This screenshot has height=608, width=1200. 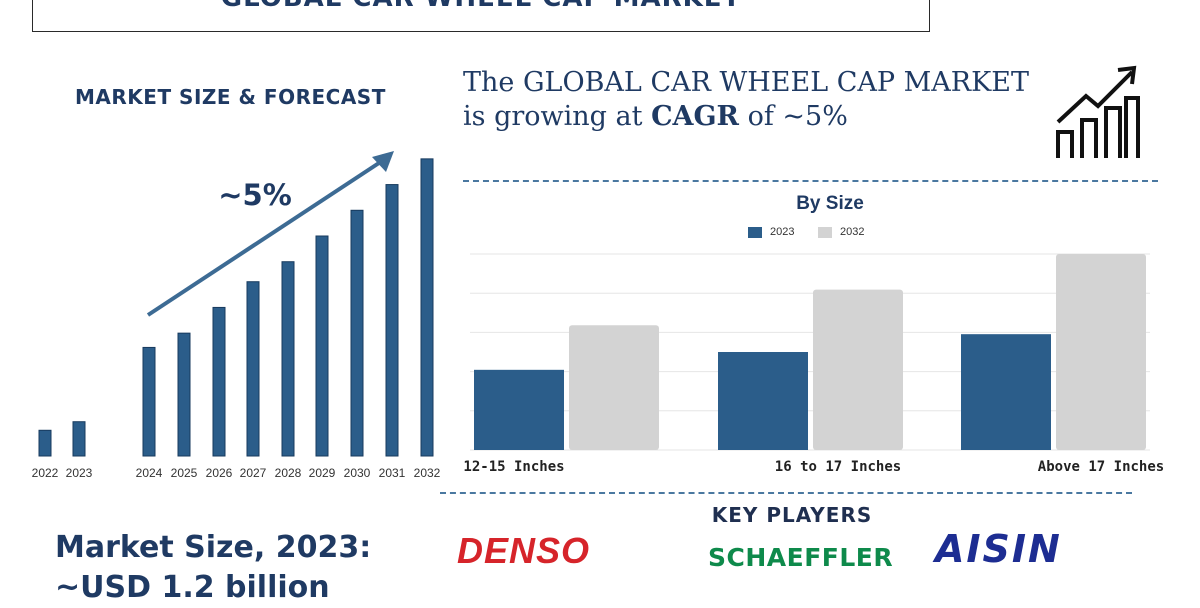 I want to click on legend-2032: 2032, so click(x=841, y=232).